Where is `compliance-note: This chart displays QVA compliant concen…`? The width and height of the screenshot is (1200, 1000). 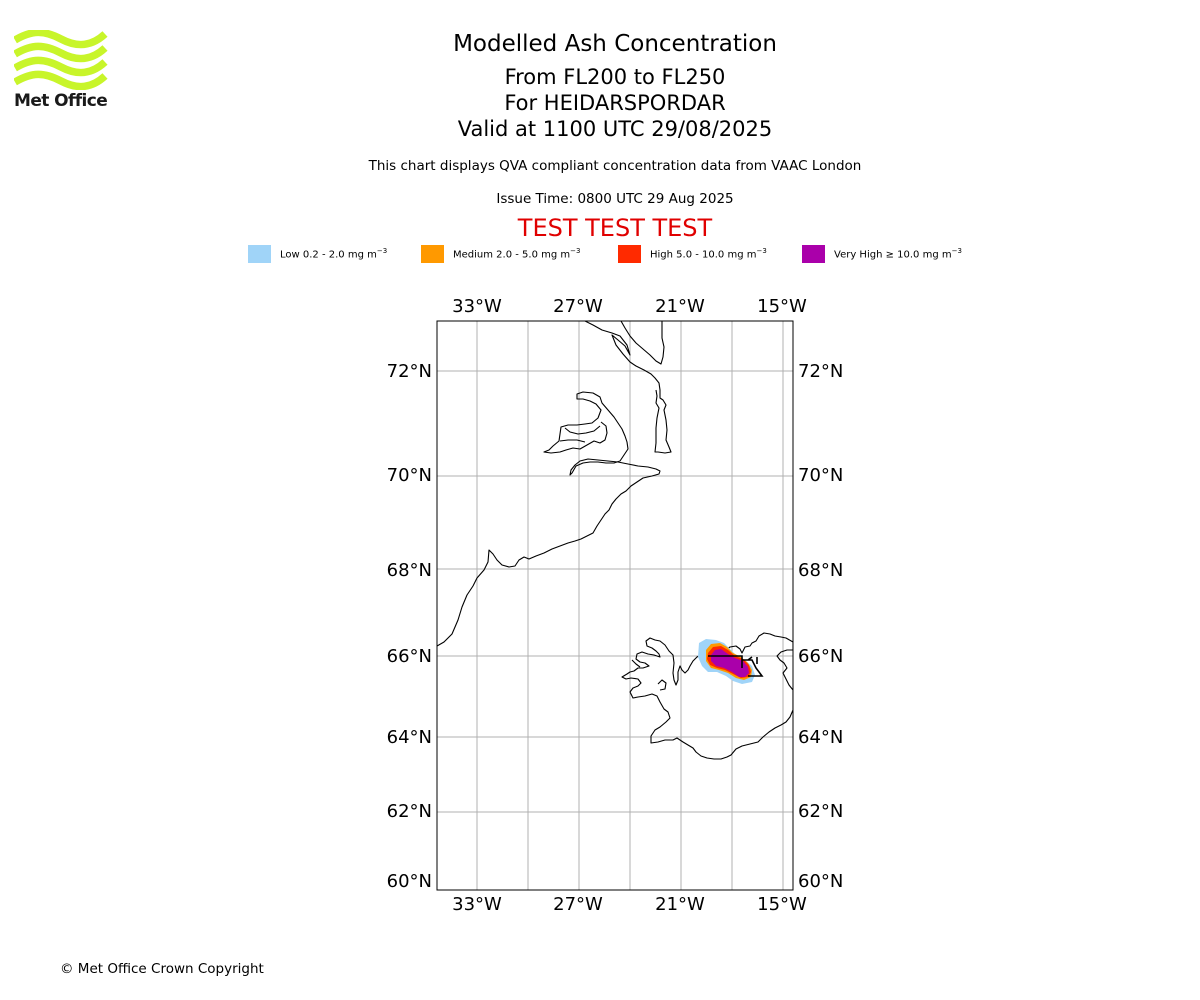
compliance-note: This chart displays QVA compliant concen… is located at coordinates (615, 166).